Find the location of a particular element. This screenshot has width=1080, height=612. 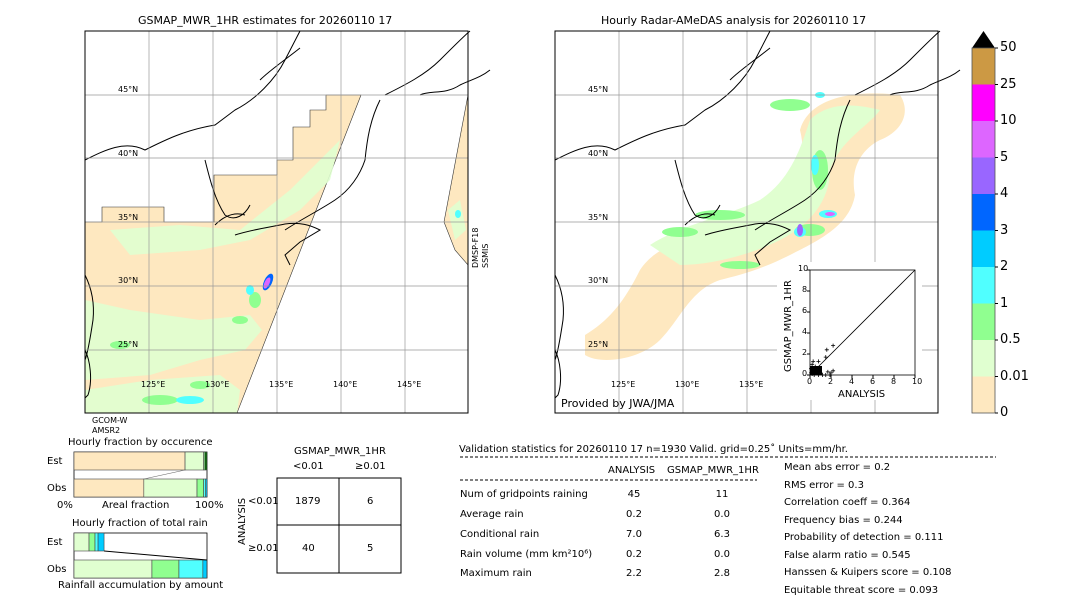

stats-score: Probability of detection = 0.111 is located at coordinates (864, 537).